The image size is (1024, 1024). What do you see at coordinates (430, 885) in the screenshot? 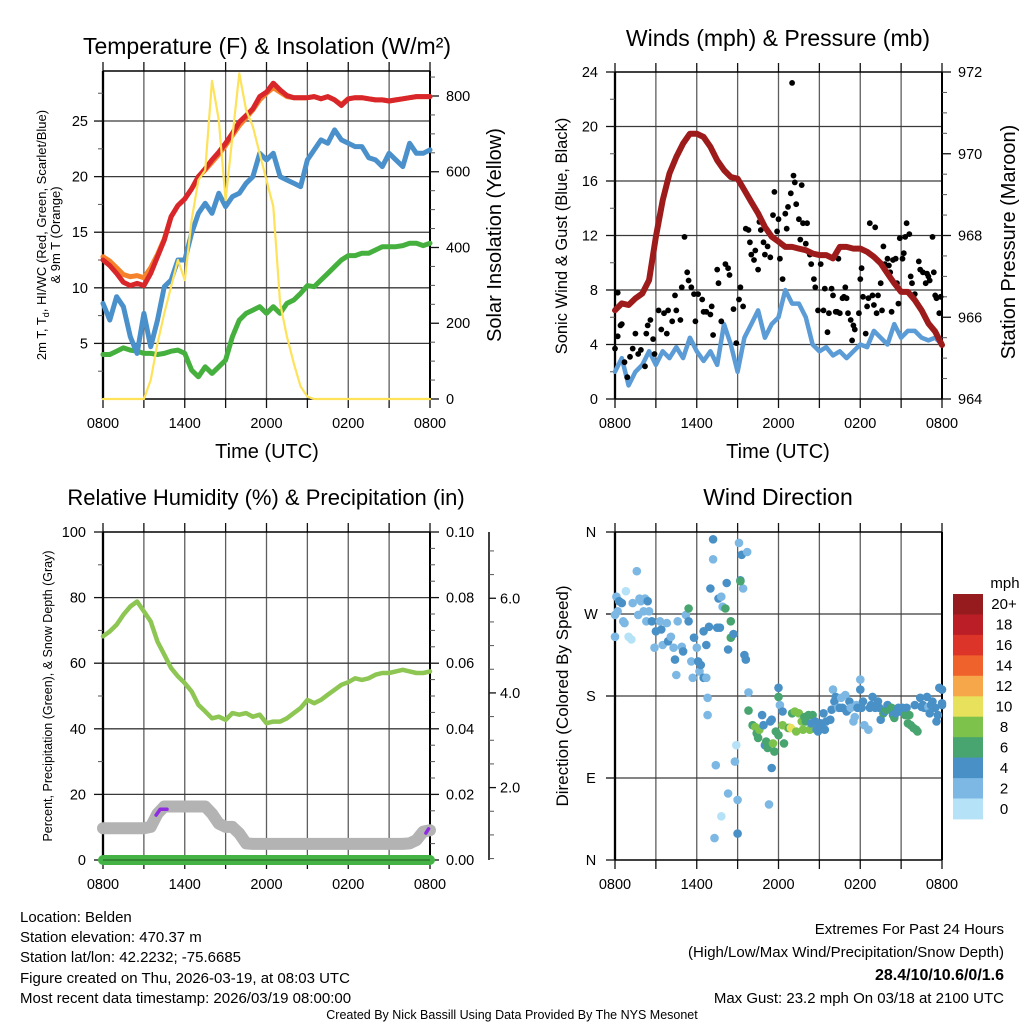
I see `x-tick-label: 0800` at bounding box center [430, 885].